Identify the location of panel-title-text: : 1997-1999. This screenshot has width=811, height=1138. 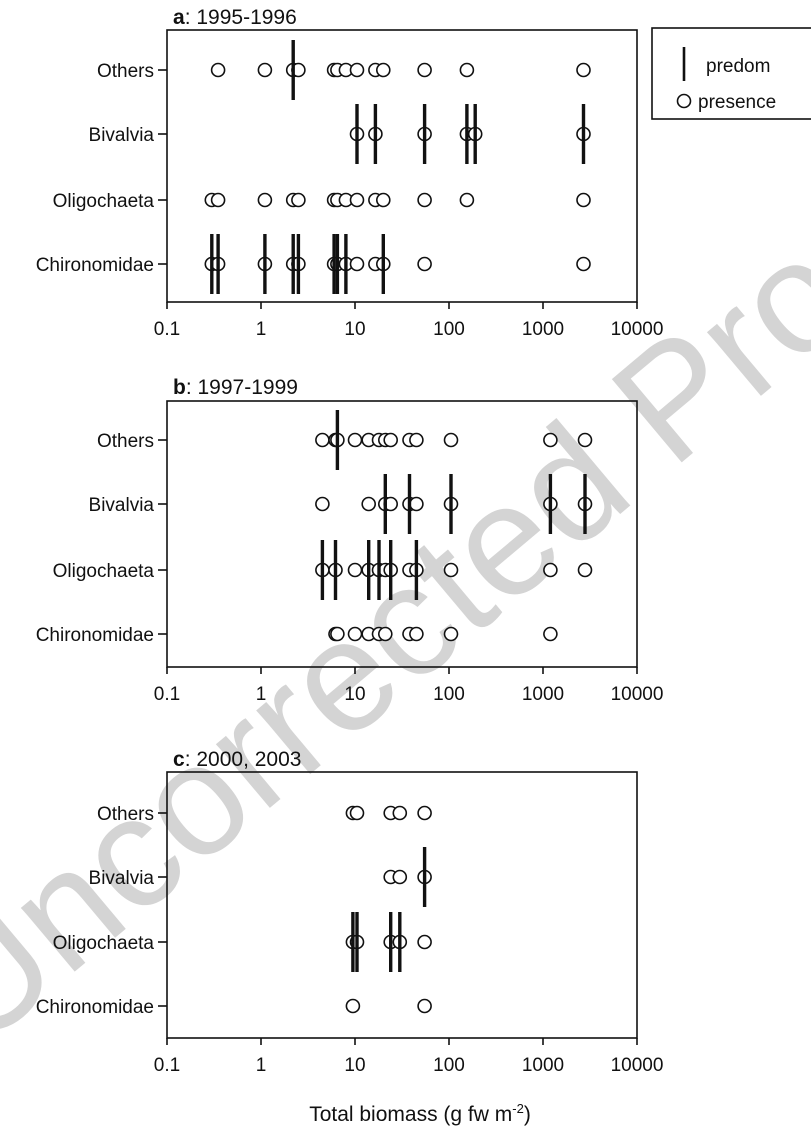
(242, 387).